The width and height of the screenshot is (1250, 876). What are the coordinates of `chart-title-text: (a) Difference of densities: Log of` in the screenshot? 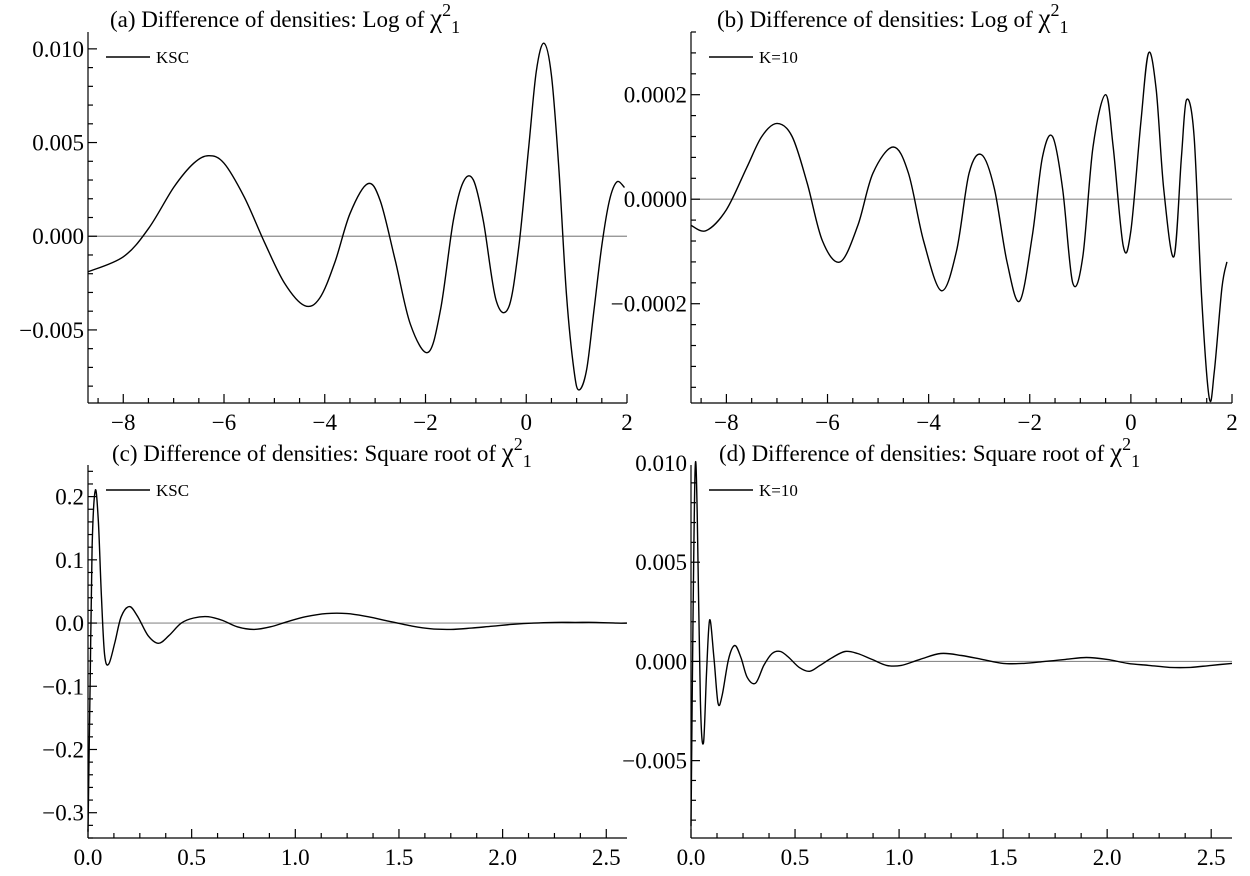 It's located at (270, 19).